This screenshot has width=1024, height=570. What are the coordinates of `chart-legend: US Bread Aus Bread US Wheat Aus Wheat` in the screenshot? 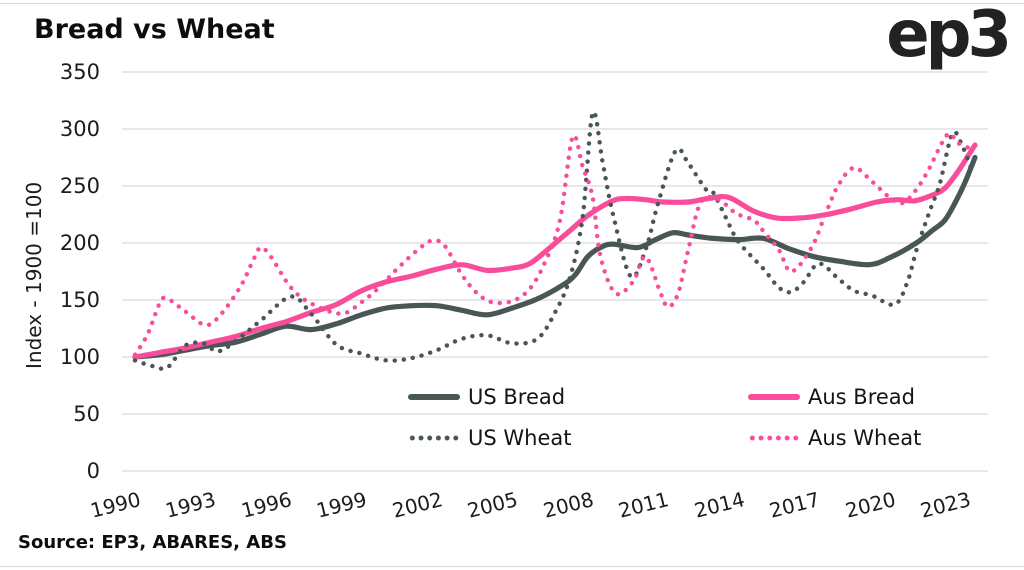 It's located at (664, 417).